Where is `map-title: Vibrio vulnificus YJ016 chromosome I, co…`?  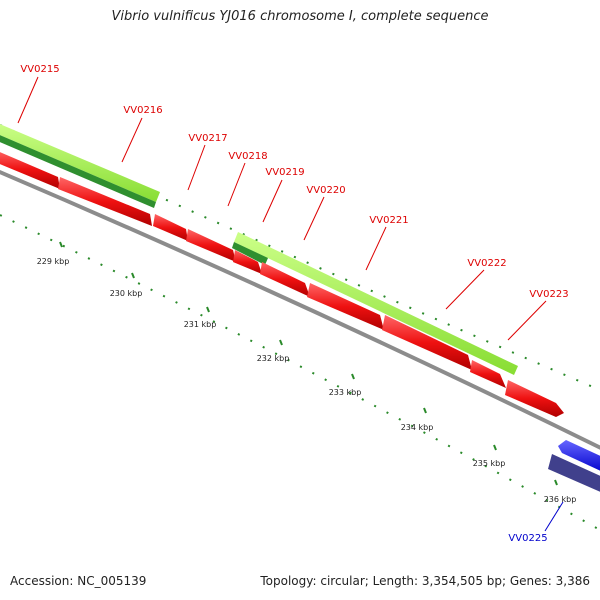 map-title: Vibrio vulnificus YJ016 chromosome I, co… is located at coordinates (300, 16).